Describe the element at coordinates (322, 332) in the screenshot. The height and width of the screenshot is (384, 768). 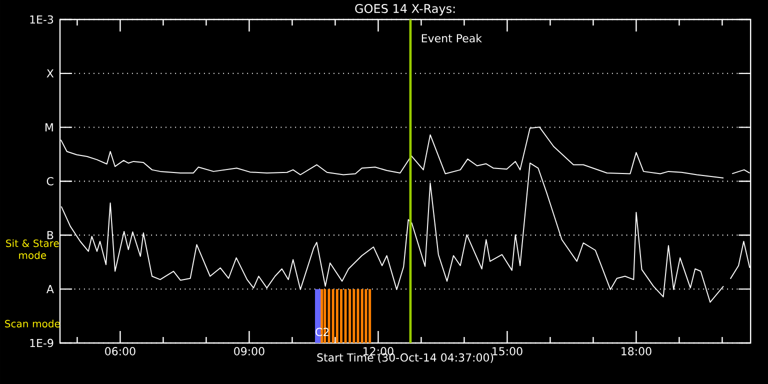
I see `annotation: C2` at that location.